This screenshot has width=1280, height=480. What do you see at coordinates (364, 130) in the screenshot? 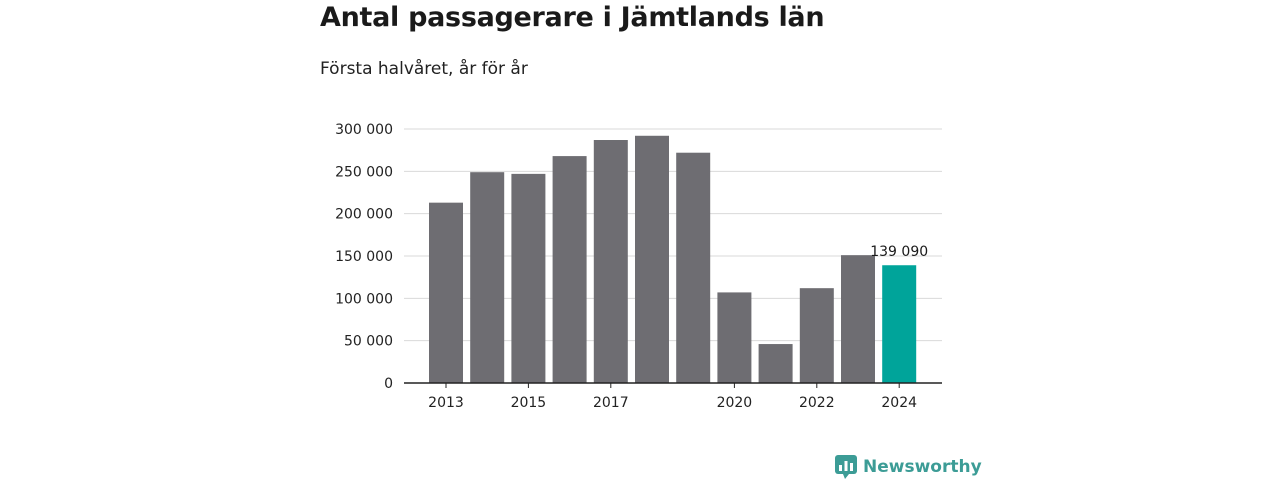
I see `y-tick-label: 300 000` at bounding box center [364, 130].